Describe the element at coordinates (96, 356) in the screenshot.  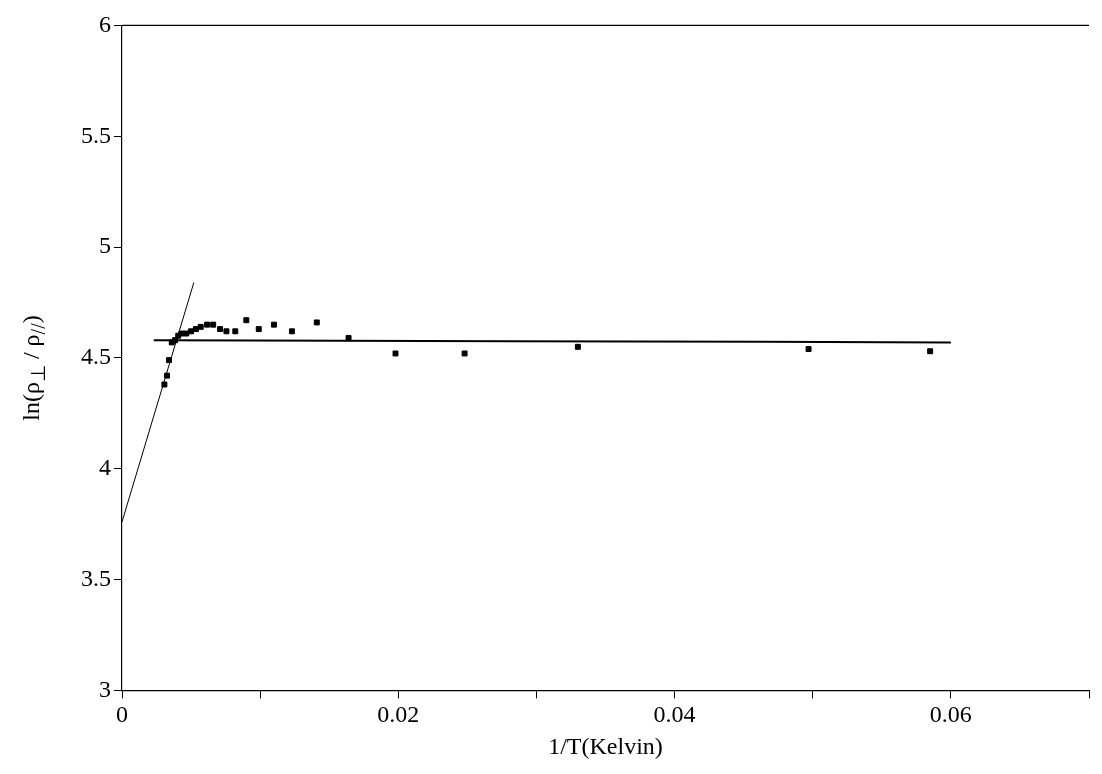
I see `y-tick-label: 4.5` at that location.